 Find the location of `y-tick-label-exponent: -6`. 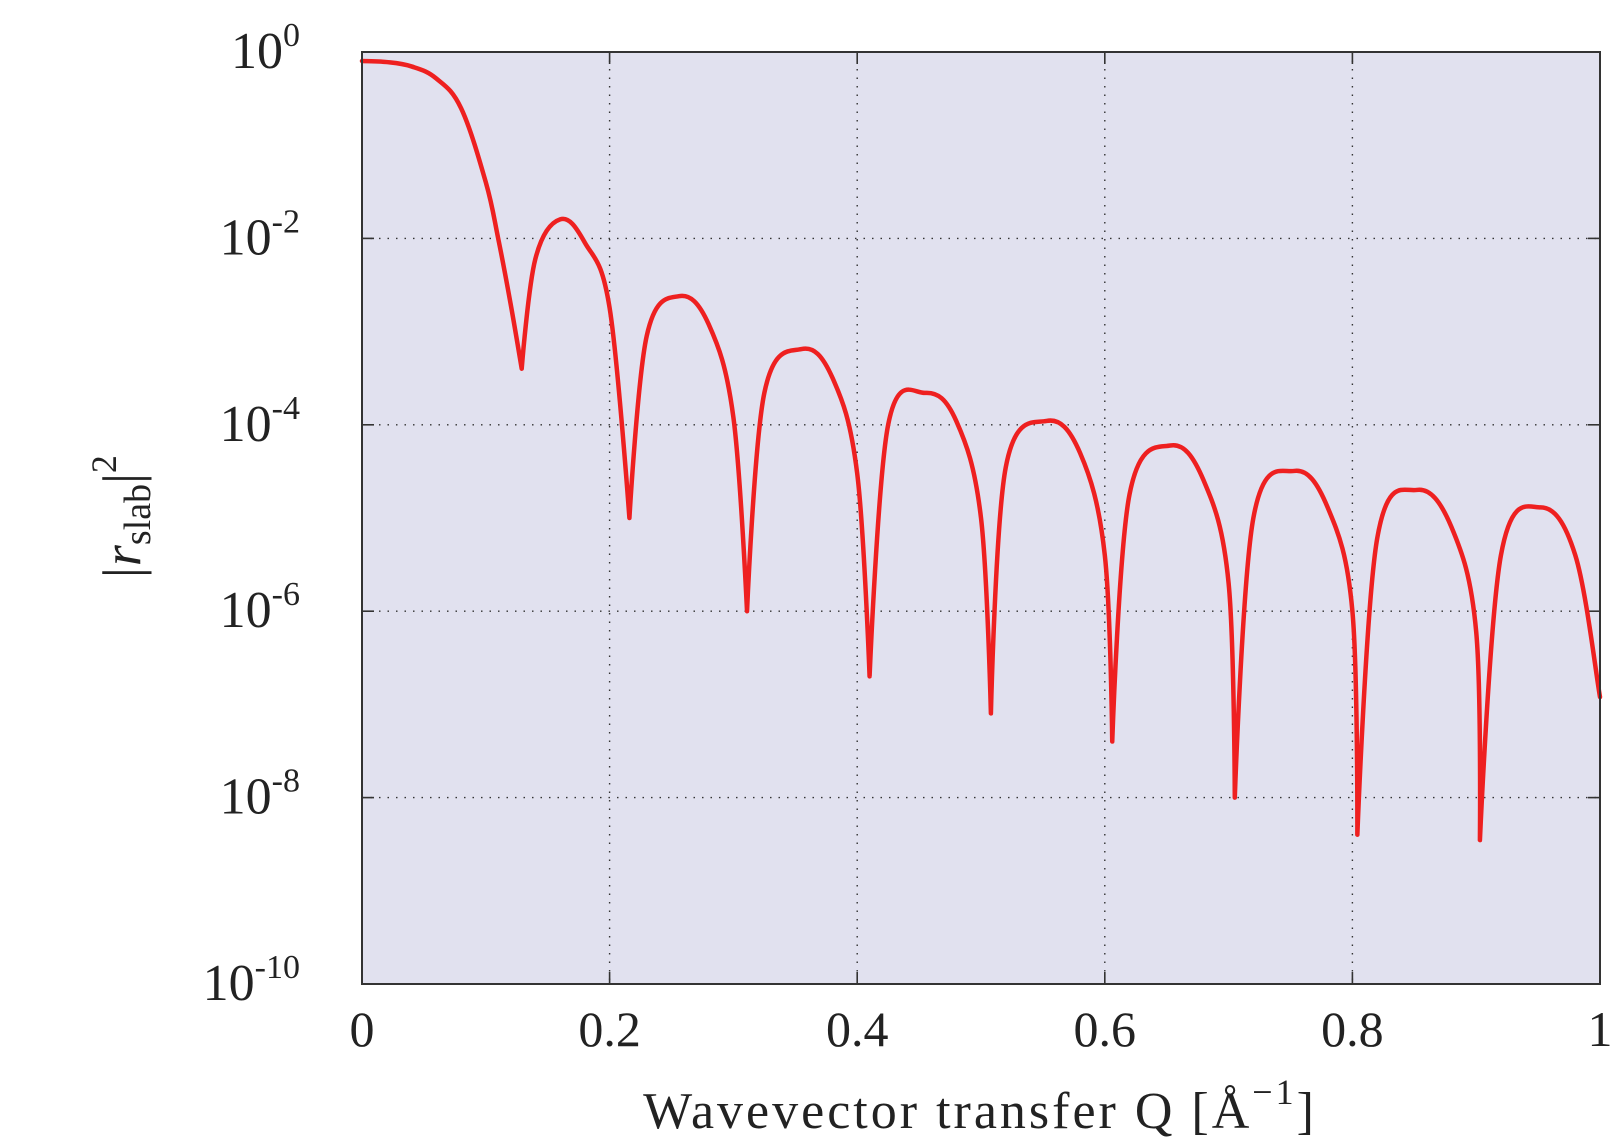

y-tick-label-exponent: -6 is located at coordinates (286, 594).